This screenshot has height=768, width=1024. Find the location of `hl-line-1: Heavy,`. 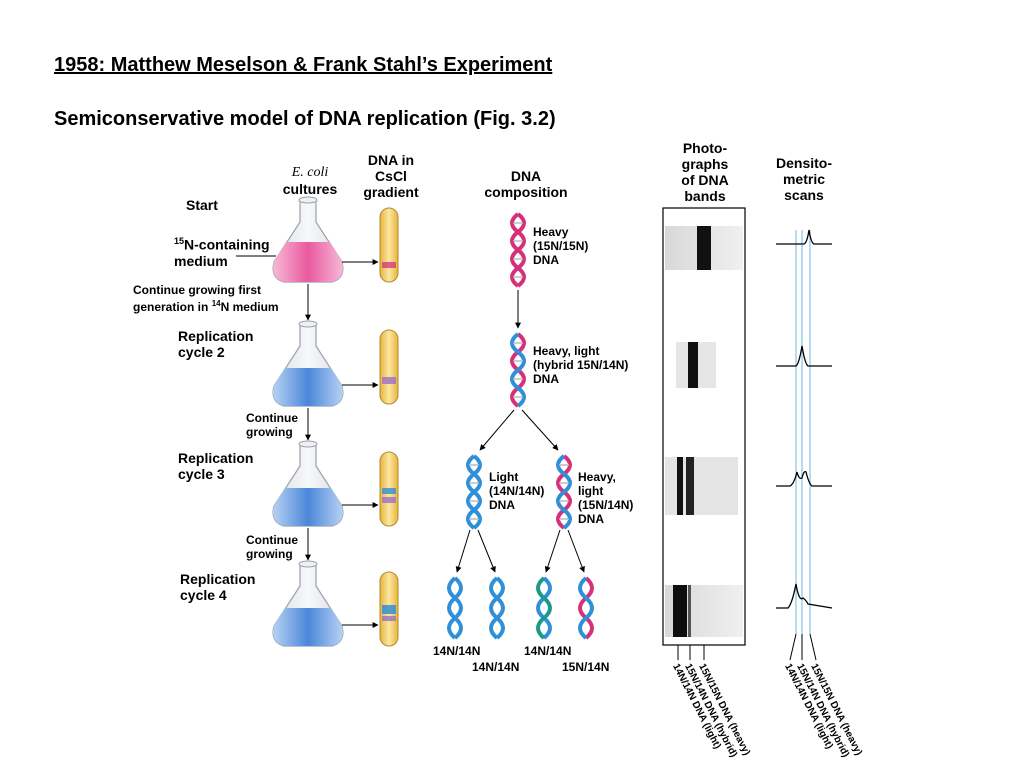

hl-line-1: Heavy, is located at coordinates (597, 477).